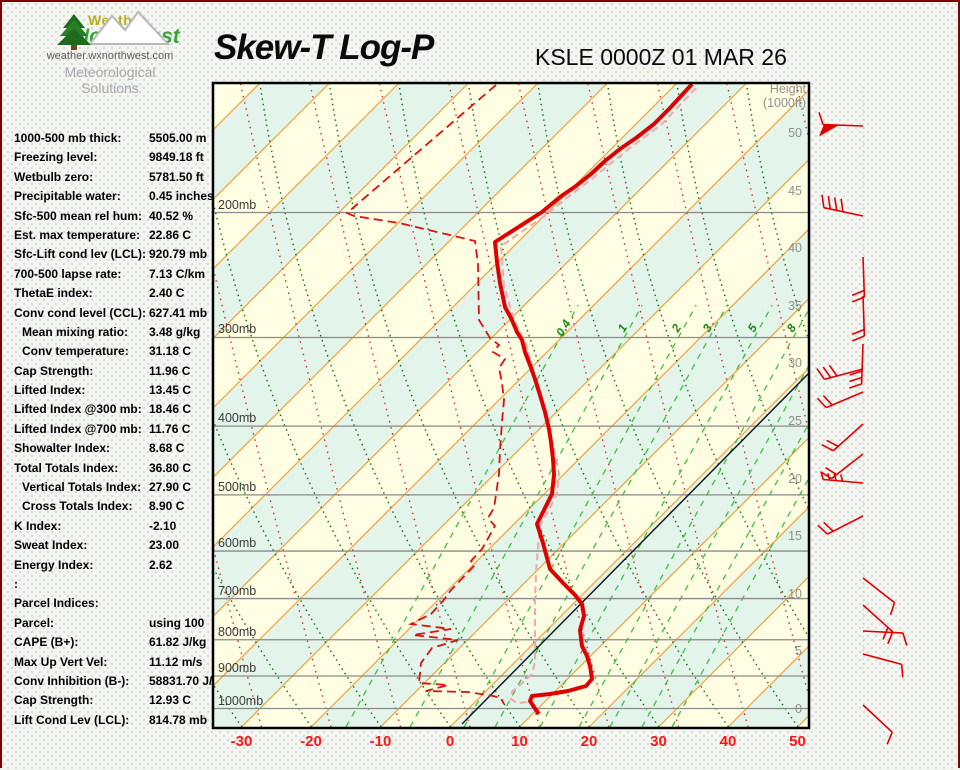  Describe the element at coordinates (785, 709) in the screenshot. I see `height-tick-label: 0` at that location.